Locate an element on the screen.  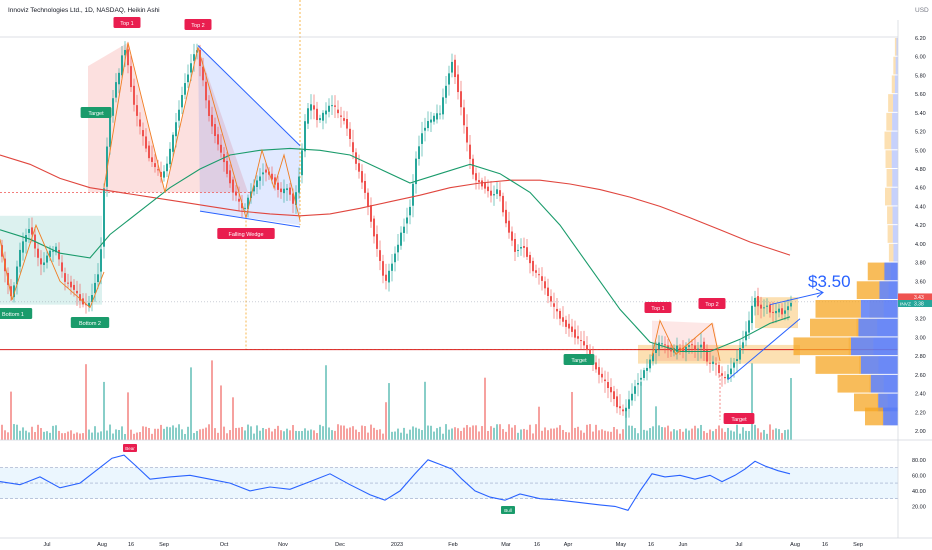
price-tick-label: 3.00 is located at coordinates (920, 338).